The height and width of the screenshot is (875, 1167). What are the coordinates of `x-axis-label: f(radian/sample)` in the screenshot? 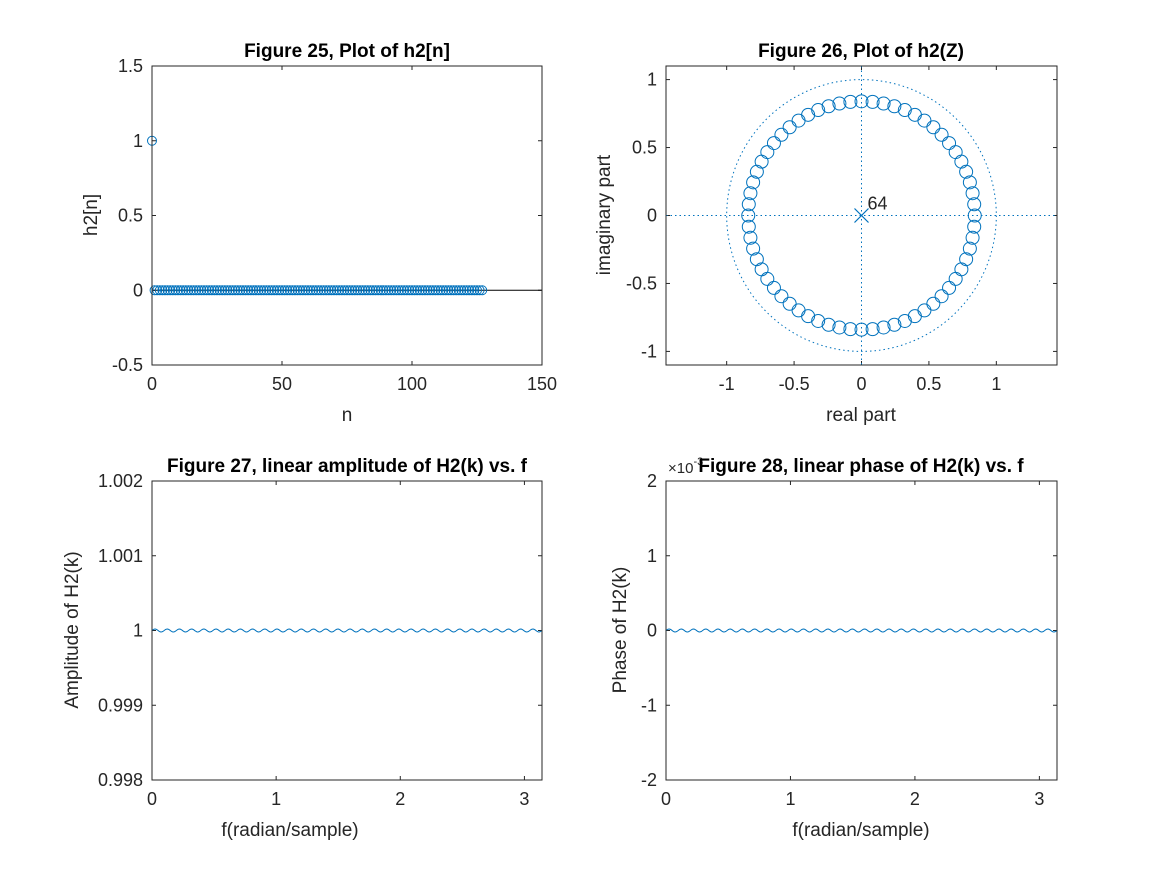 It's located at (860, 830).